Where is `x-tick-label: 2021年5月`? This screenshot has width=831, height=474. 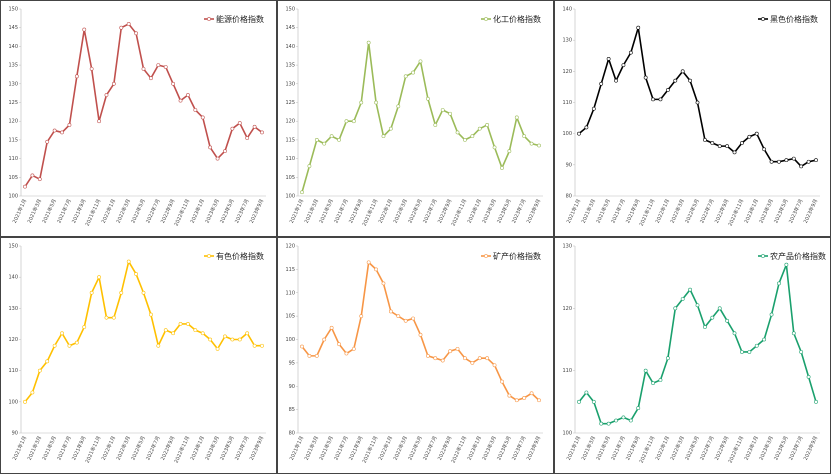
x-tick-label: 2021年5月 is located at coordinates (603, 448).